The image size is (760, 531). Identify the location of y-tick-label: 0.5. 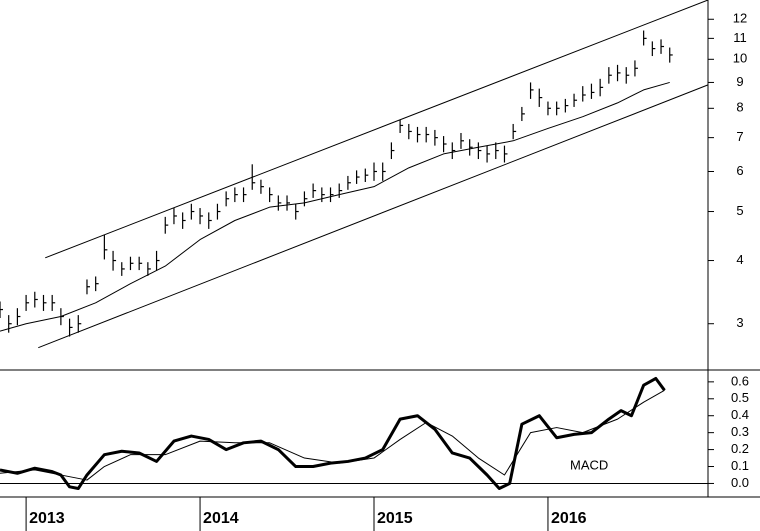
(740, 397).